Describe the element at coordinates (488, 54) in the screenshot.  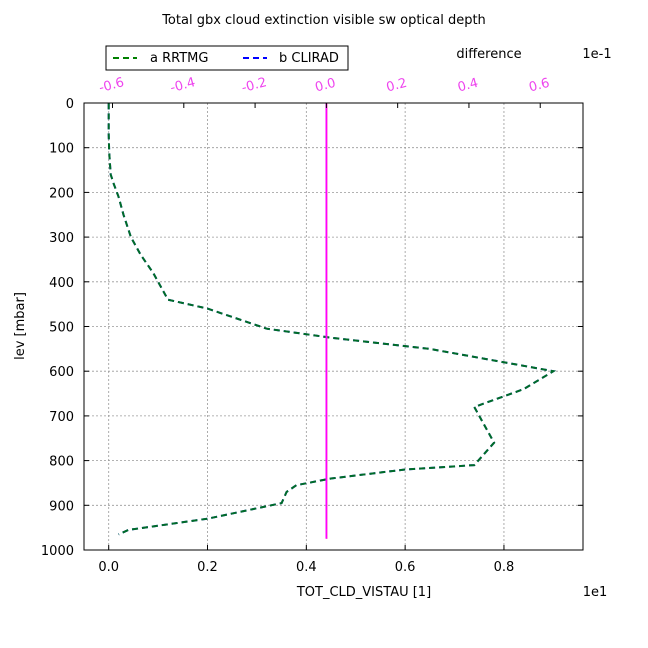
I see `top-axis-label: difference` at that location.